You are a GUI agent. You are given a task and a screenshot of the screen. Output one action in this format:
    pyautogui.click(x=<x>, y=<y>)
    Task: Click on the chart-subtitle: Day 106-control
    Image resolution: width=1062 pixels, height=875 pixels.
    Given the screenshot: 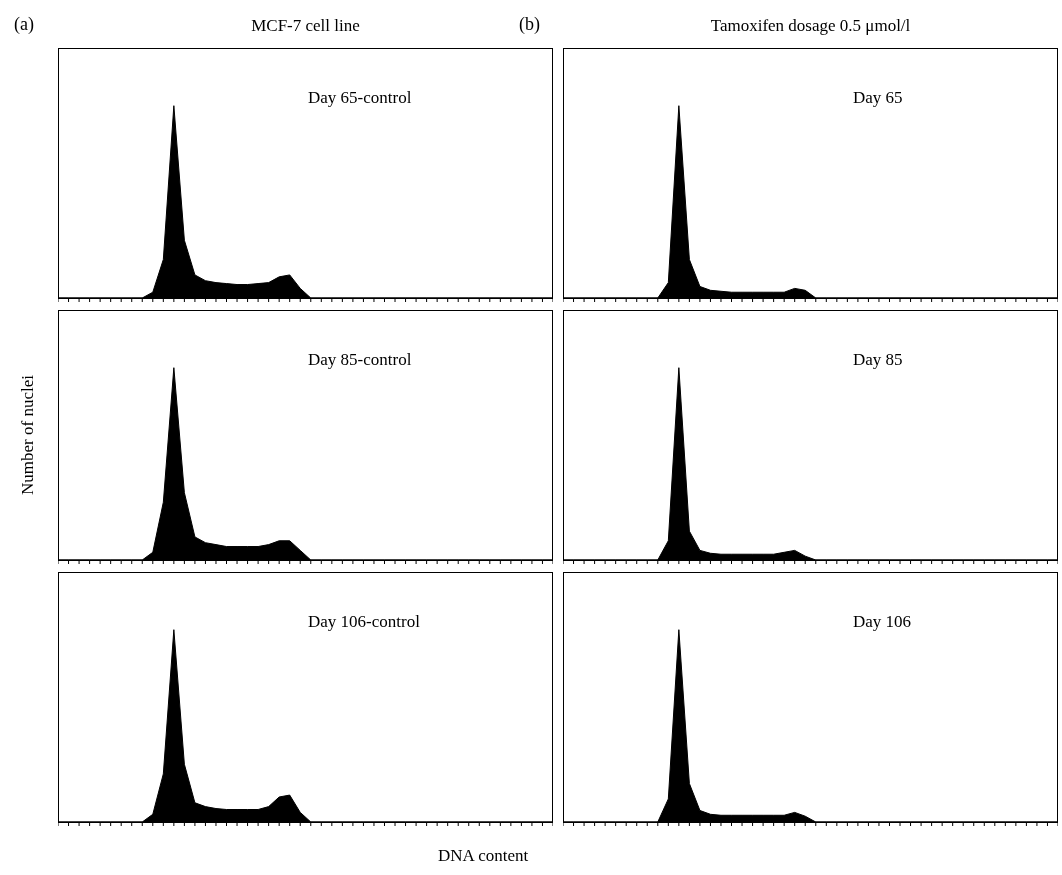 What is the action you would take?
    pyautogui.click(x=364, y=622)
    